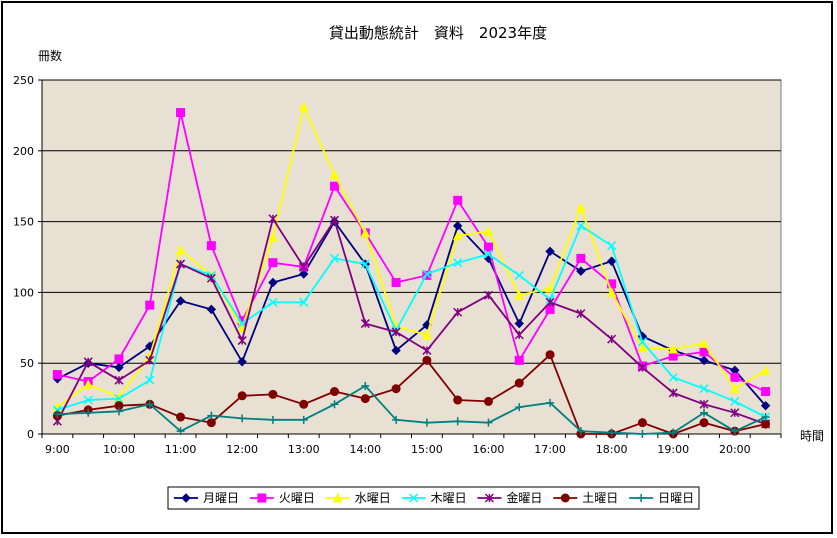 The width and height of the screenshot is (837, 538). I want to click on legend-box, so click(433, 498).